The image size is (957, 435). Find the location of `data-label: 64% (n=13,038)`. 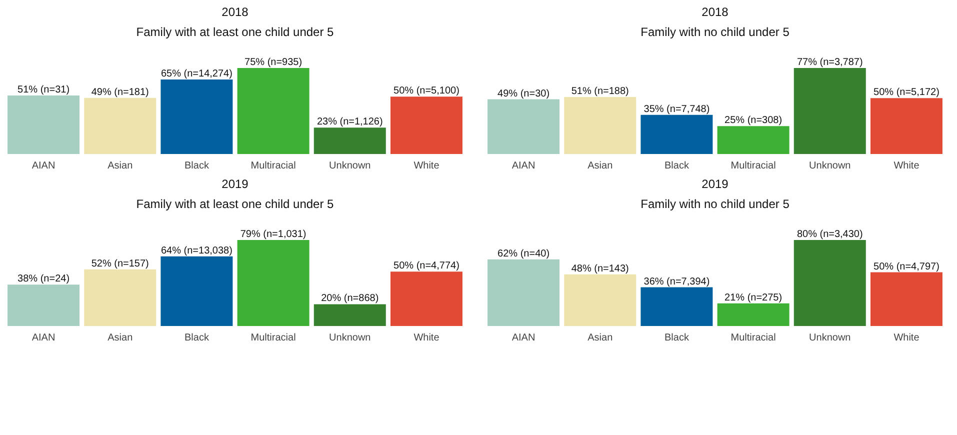

data-label: 64% (n=13,038) is located at coordinates (196, 250).